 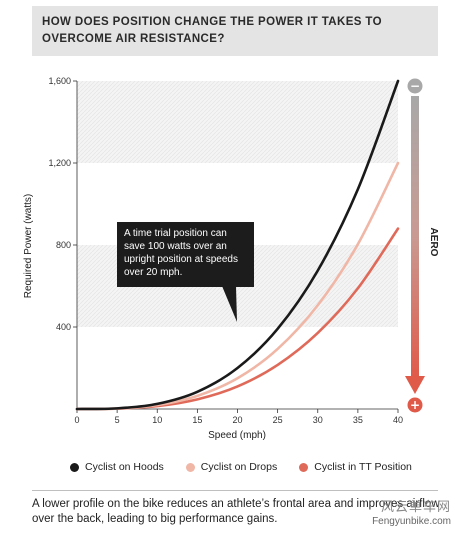 What do you see at coordinates (237, 420) in the screenshot?
I see `x-tick-label: 20` at bounding box center [237, 420].